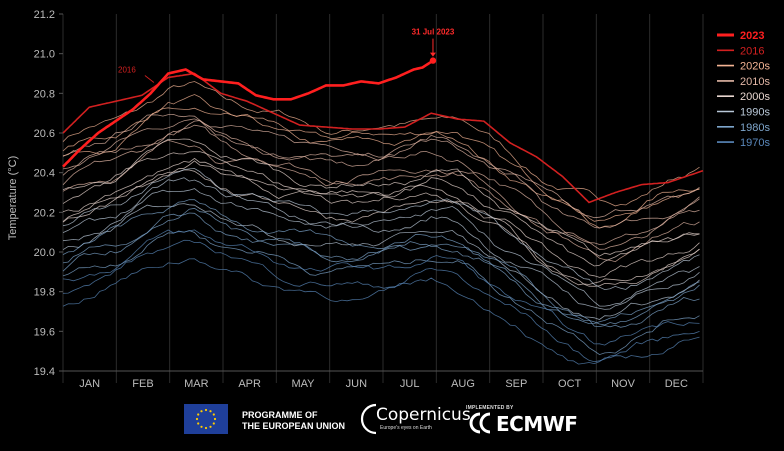 The width and height of the screenshot is (784, 451). I want to click on month-label-nov: NOV, so click(623, 384).